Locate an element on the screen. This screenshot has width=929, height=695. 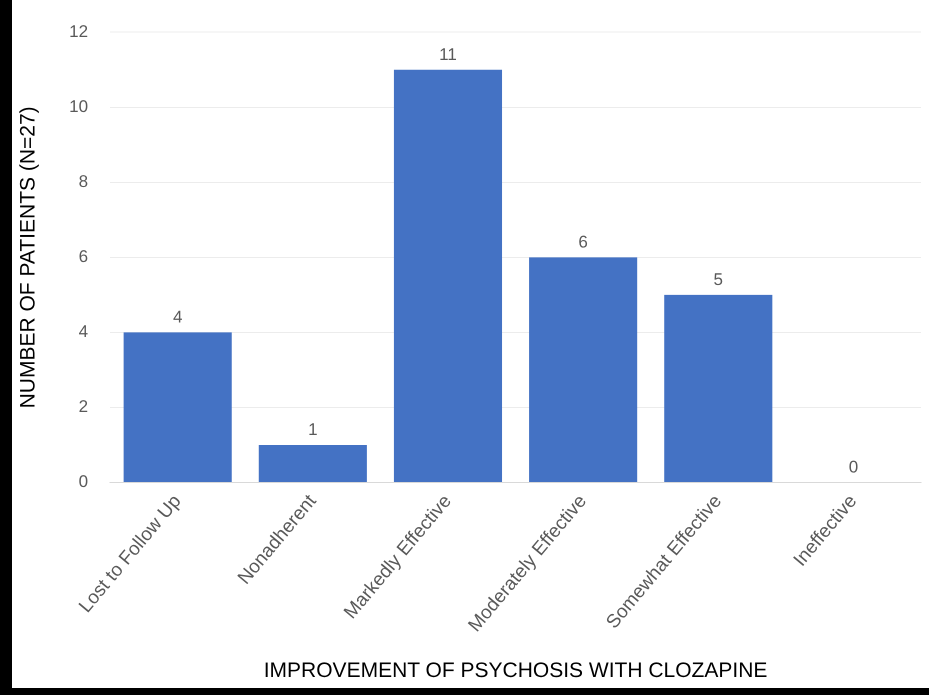
y-axis-title: NUMBER OF PATIENTS (N=27) is located at coordinates (28, 257).